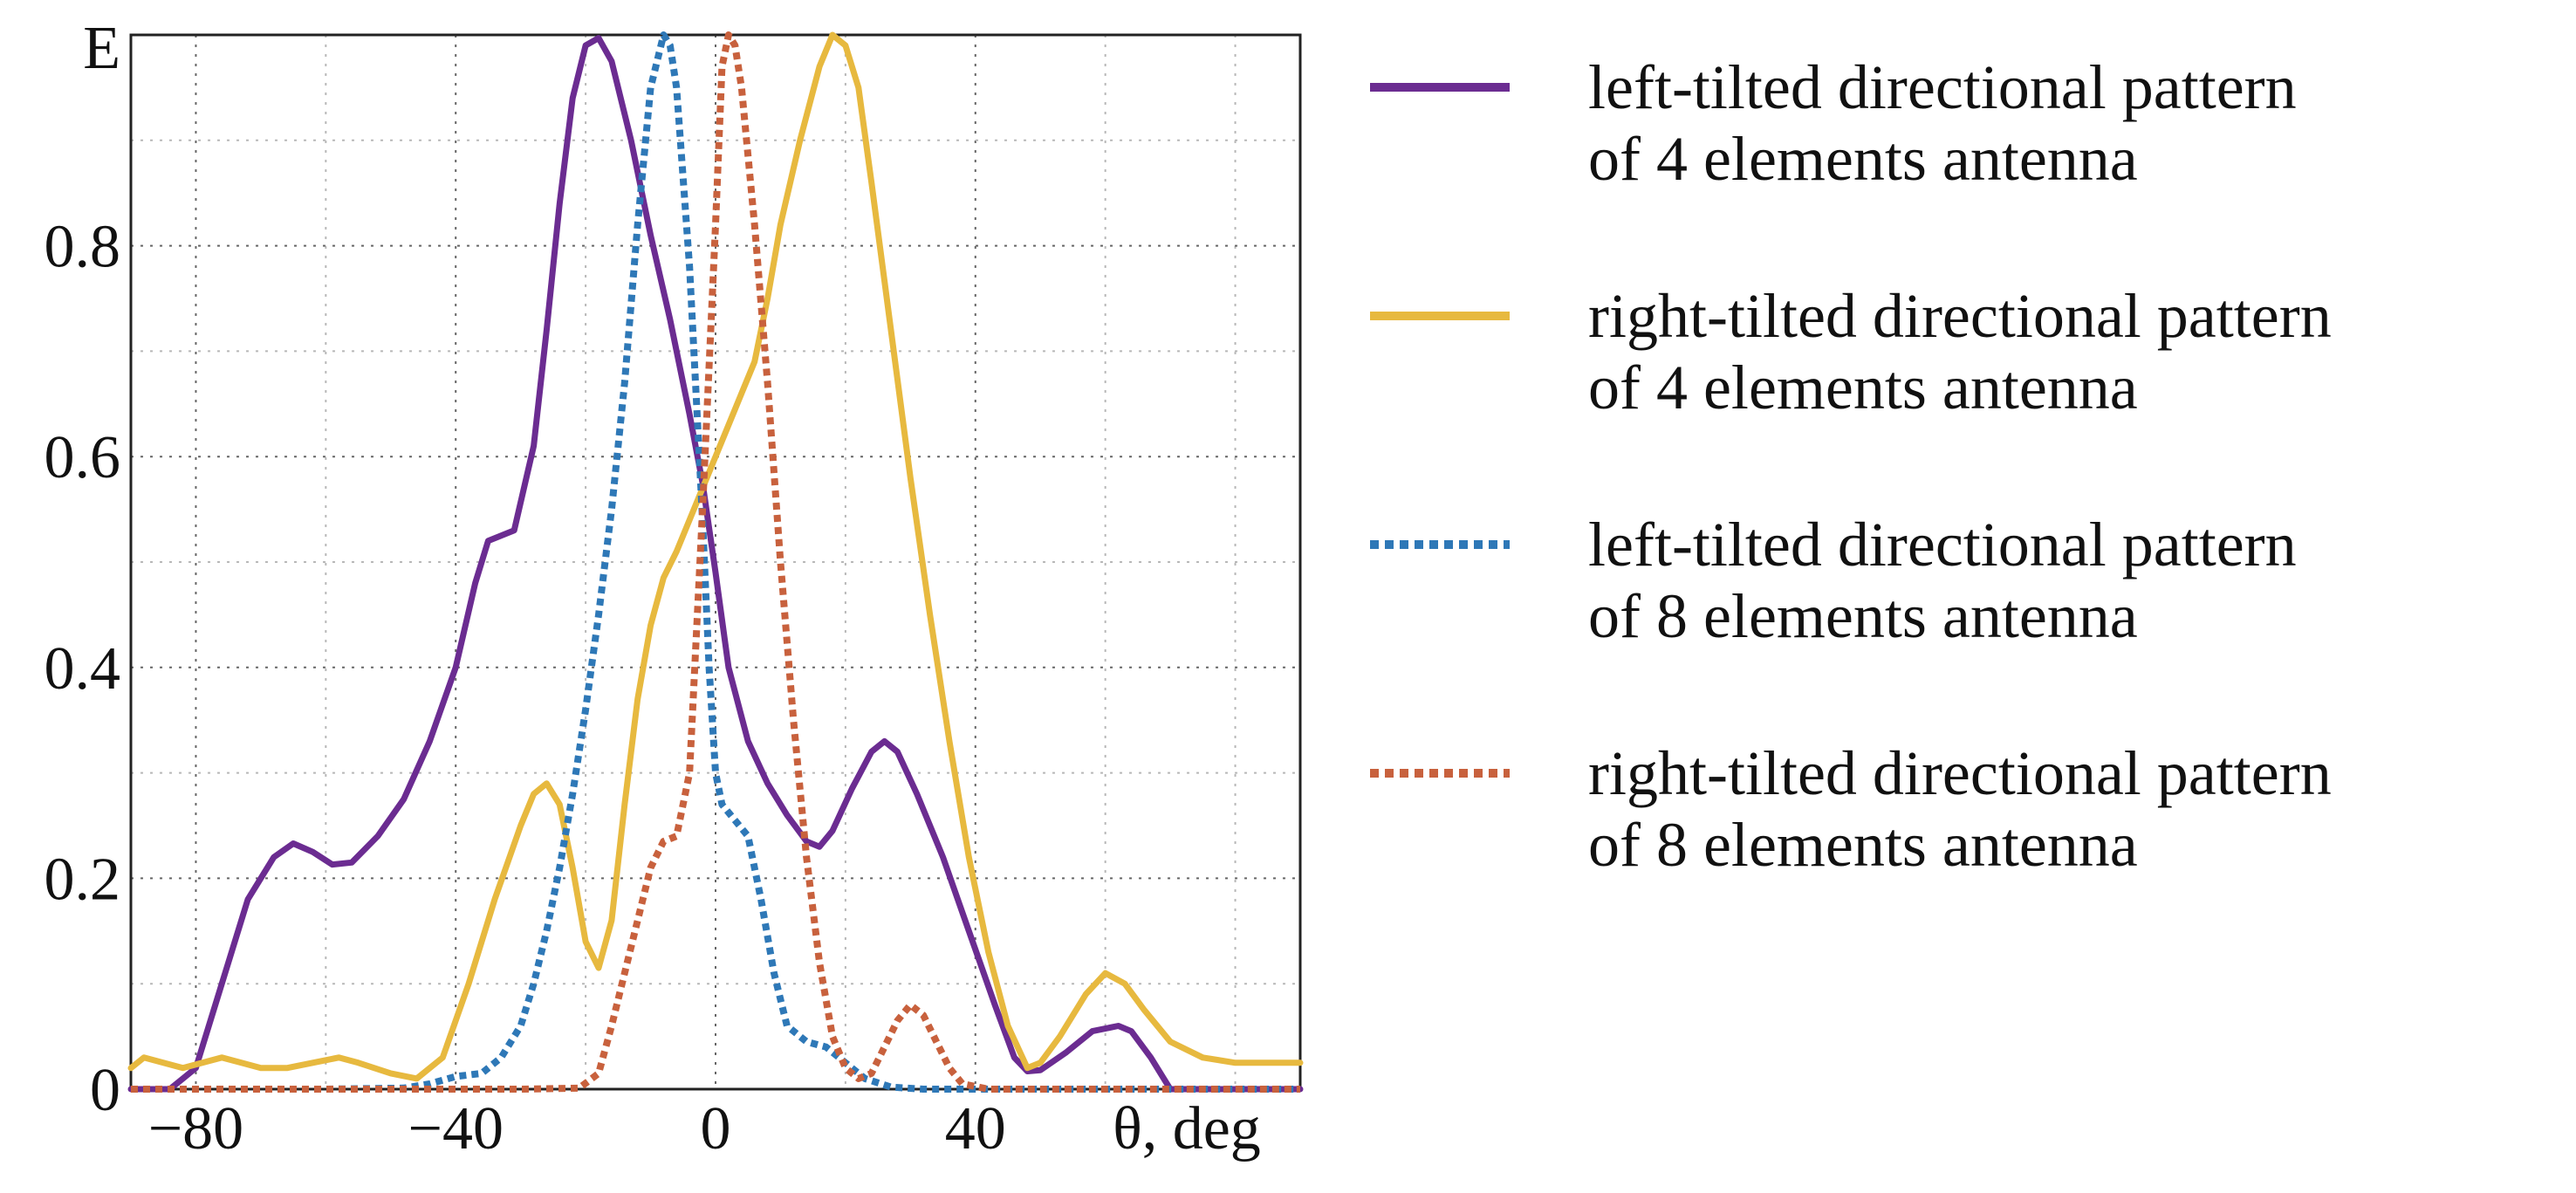  I want to click on y-tick-label: 0.6, so click(83, 457).